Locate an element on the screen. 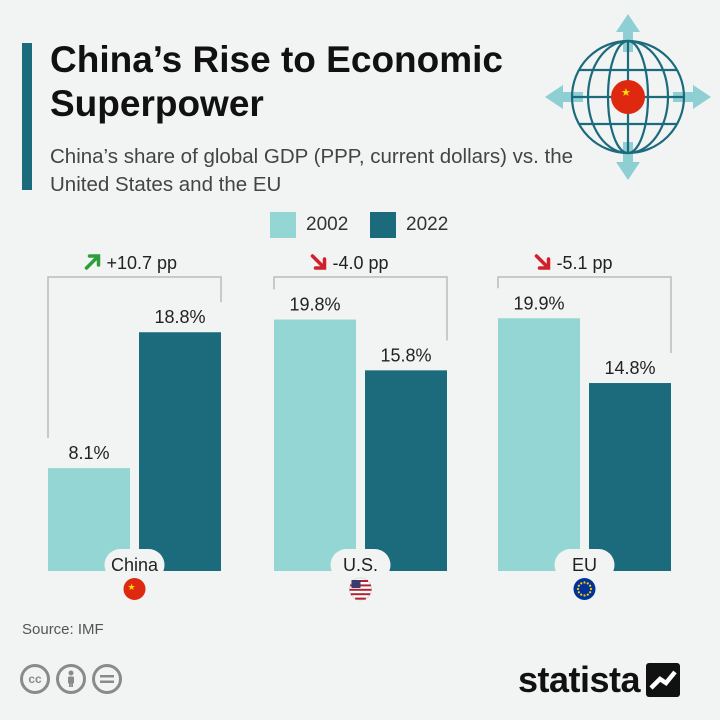  legend-item-2022: 2022 is located at coordinates (409, 225).